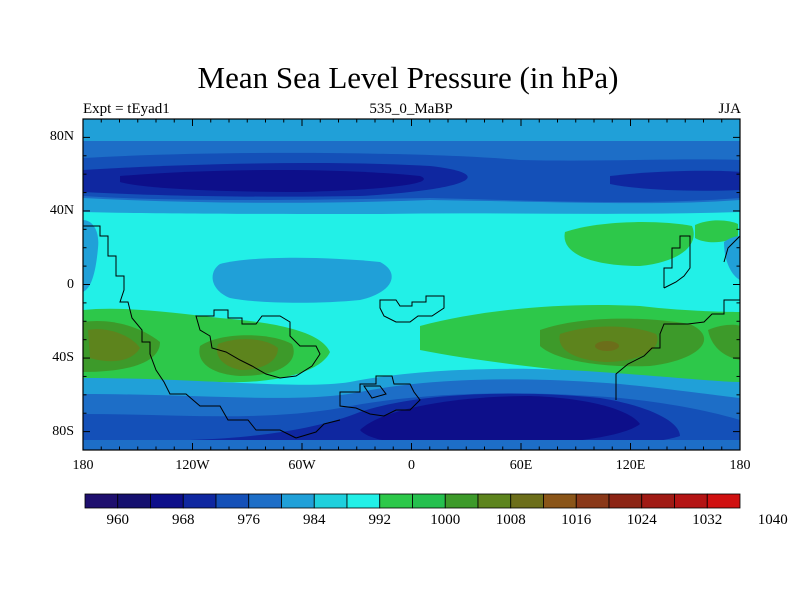 Image resolution: width=800 pixels, height=600 pixels. What do you see at coordinates (510, 520) in the screenshot?
I see `colorbar-label: 1008` at bounding box center [510, 520].